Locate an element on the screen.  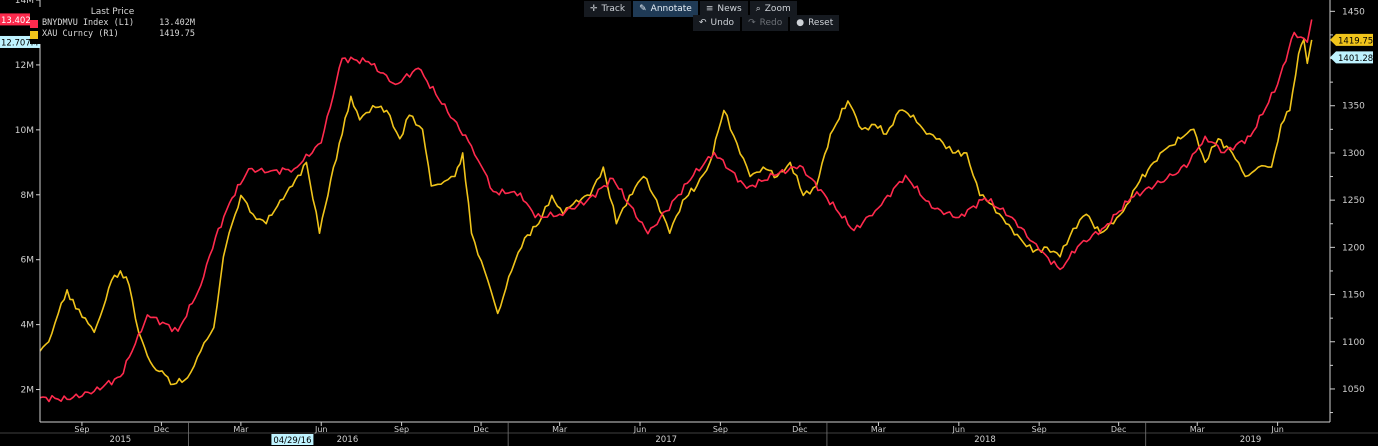
toolbar-top: ✛ Track ✎ Annotate ≡ News ⌕ Zoom is located at coordinates (690, 9).